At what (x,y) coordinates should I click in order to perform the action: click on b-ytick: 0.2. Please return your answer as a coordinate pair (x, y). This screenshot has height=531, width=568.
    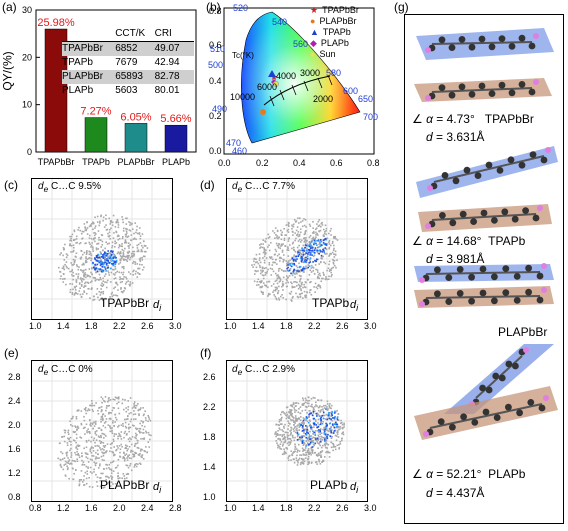
    Looking at the image, I should click on (215, 116).